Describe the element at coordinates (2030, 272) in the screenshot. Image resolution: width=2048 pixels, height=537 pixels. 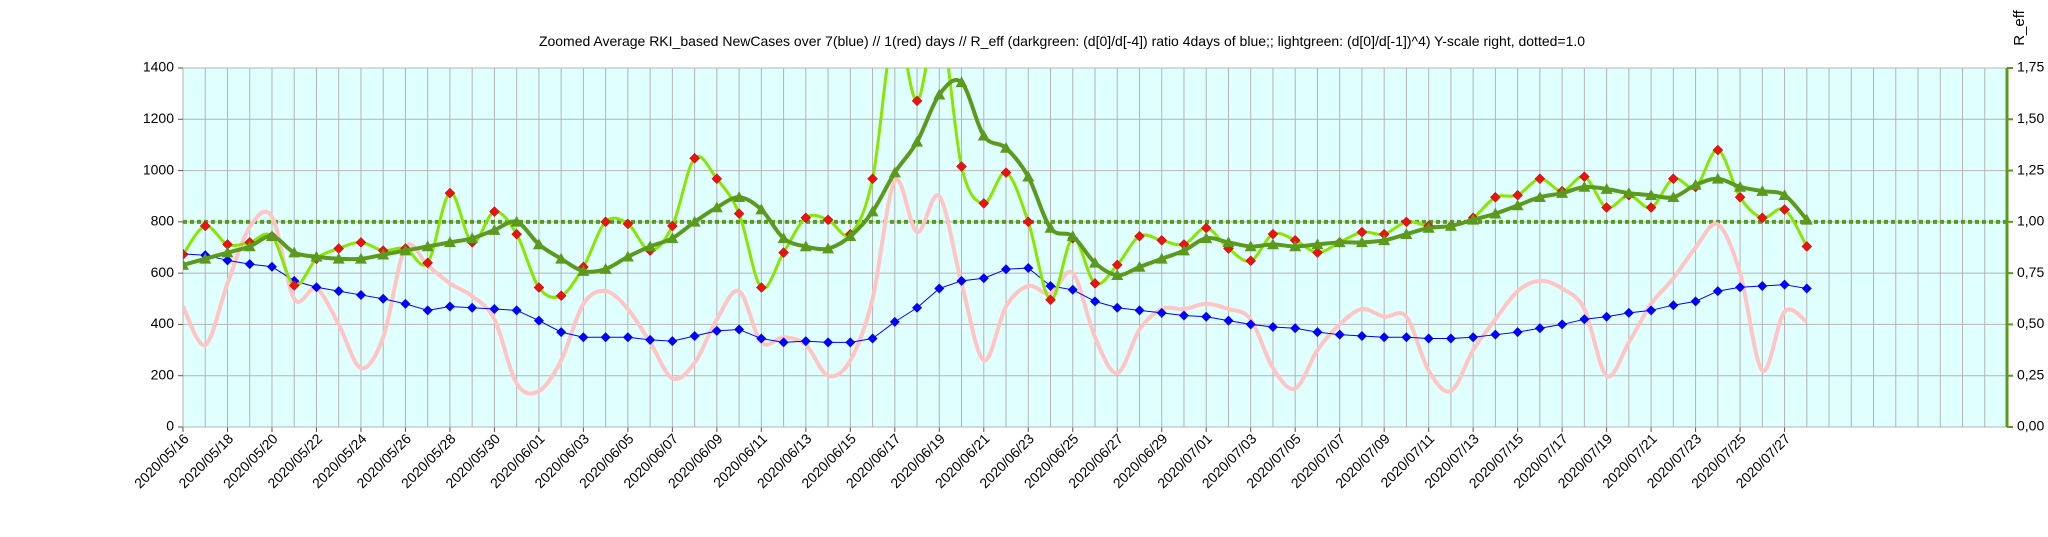
I see `y2-tick-label: 0,75` at that location.